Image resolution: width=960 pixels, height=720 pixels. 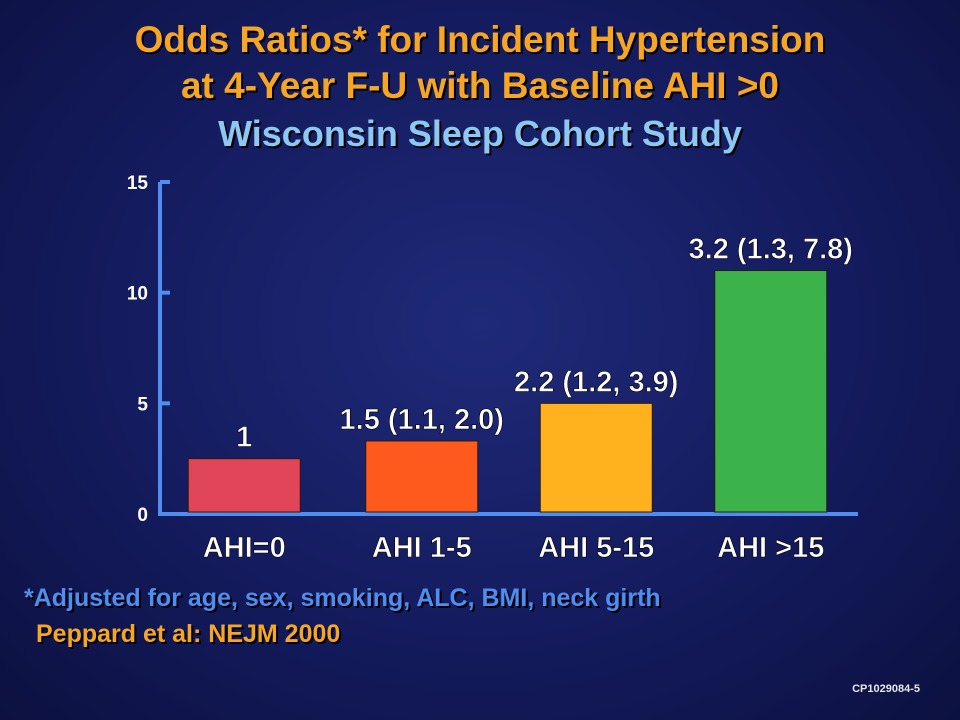 I want to click on bar-data-label: 3.2 (1.3, 7.8), so click(x=771, y=250).